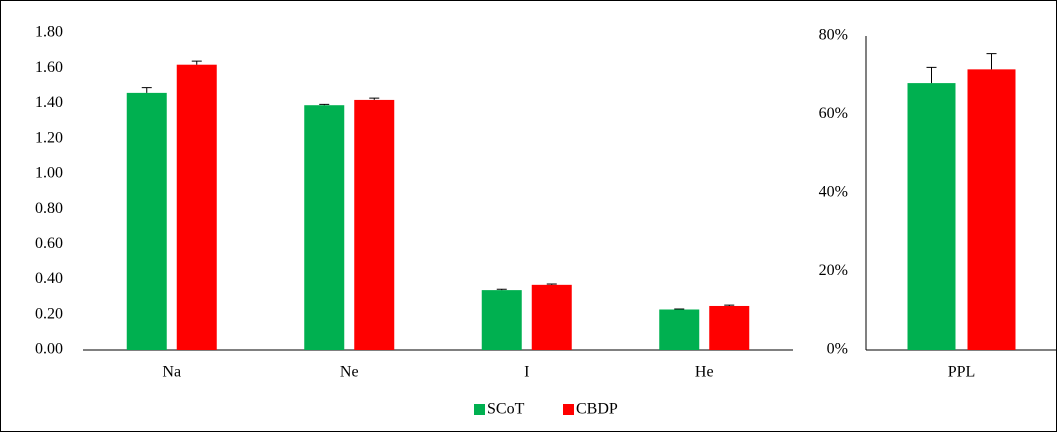  What do you see at coordinates (597, 409) in the screenshot?
I see `legend-label: CBDP` at bounding box center [597, 409].